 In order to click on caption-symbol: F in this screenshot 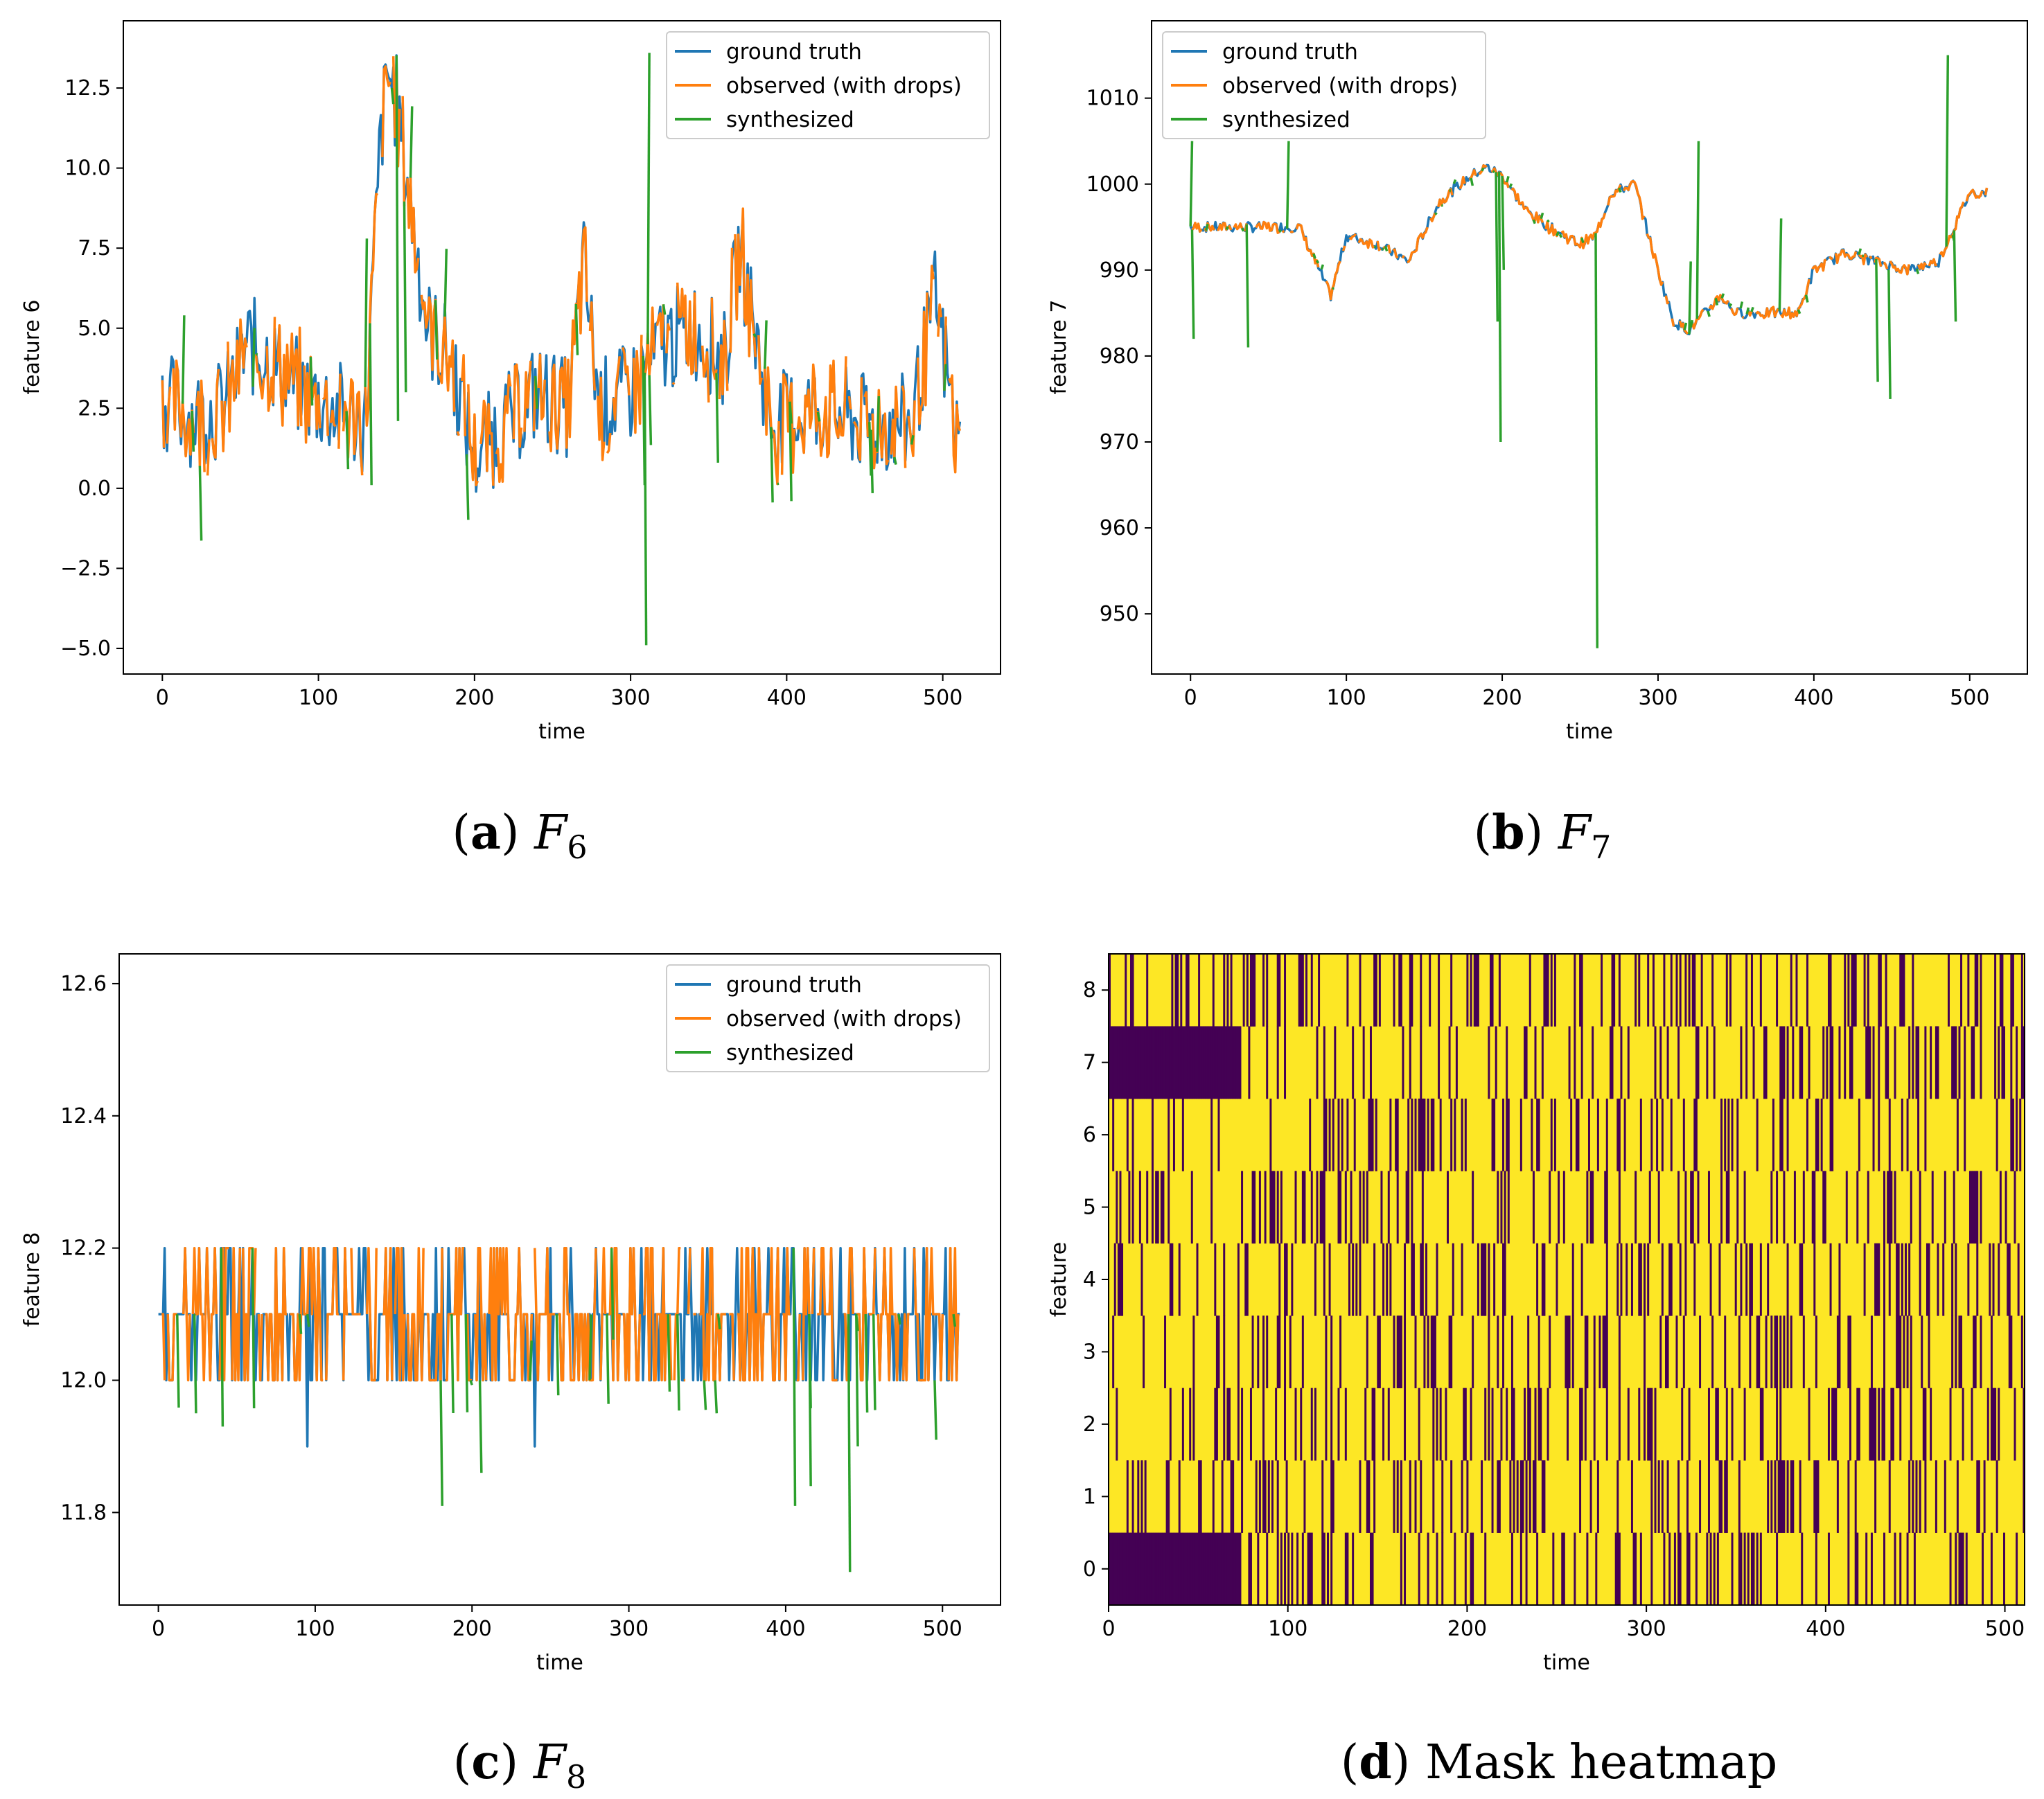, I will do `click(1575, 833)`.